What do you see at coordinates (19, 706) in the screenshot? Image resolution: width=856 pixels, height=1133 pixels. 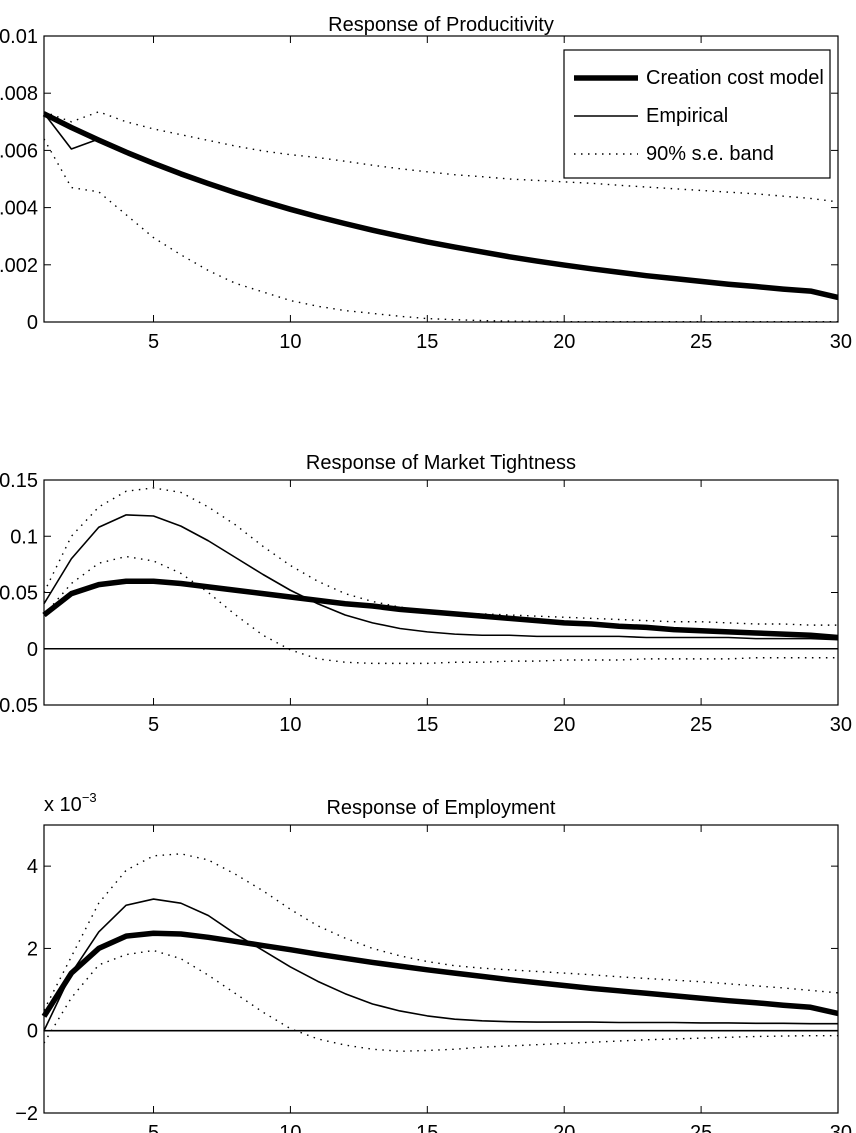 I see `y-tick-label: −0.05` at bounding box center [19, 706].